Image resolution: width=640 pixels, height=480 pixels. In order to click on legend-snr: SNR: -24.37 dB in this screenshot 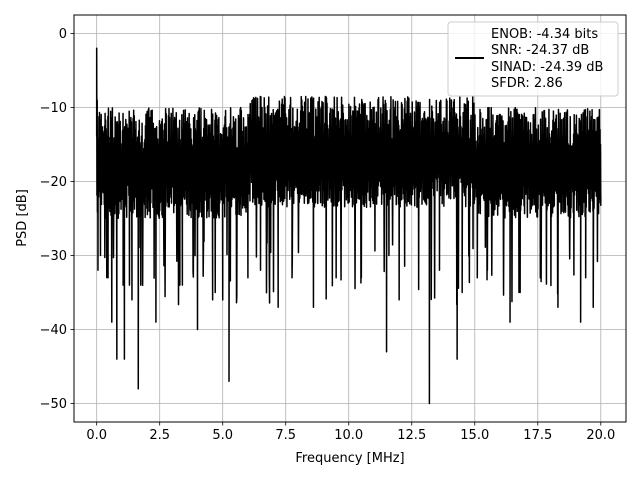, I will do `click(540, 50)`.